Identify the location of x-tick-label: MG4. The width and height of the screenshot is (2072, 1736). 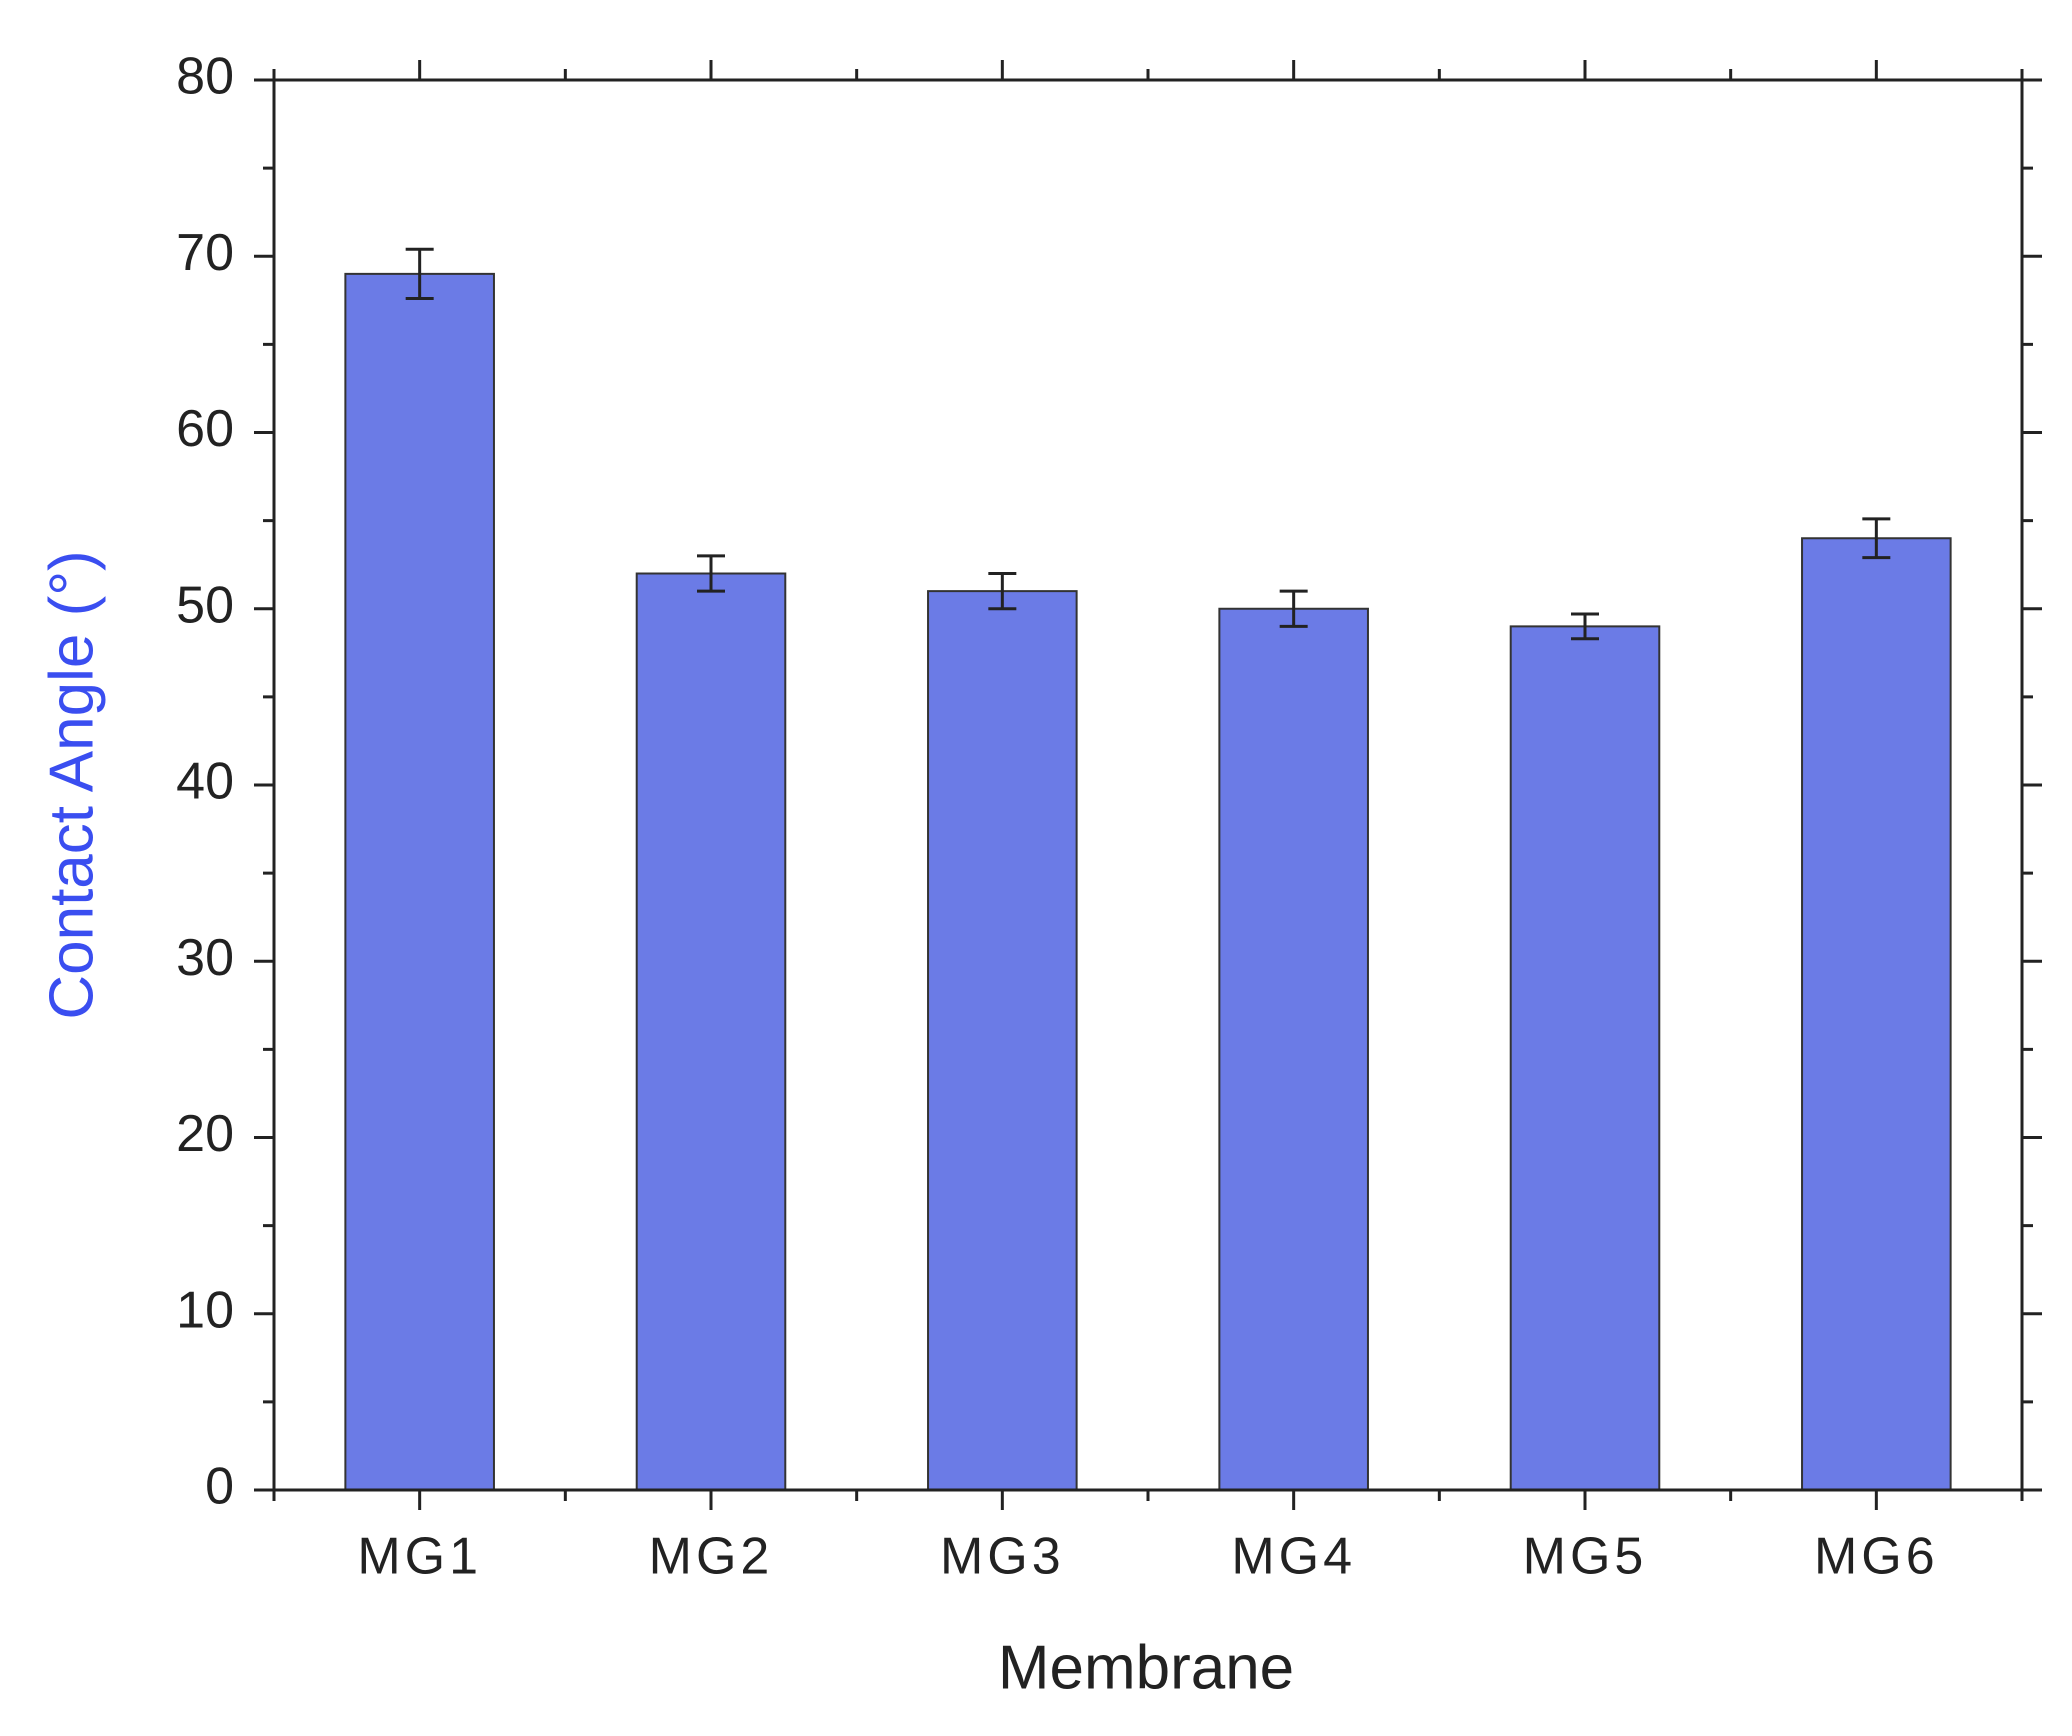
(1293, 1557).